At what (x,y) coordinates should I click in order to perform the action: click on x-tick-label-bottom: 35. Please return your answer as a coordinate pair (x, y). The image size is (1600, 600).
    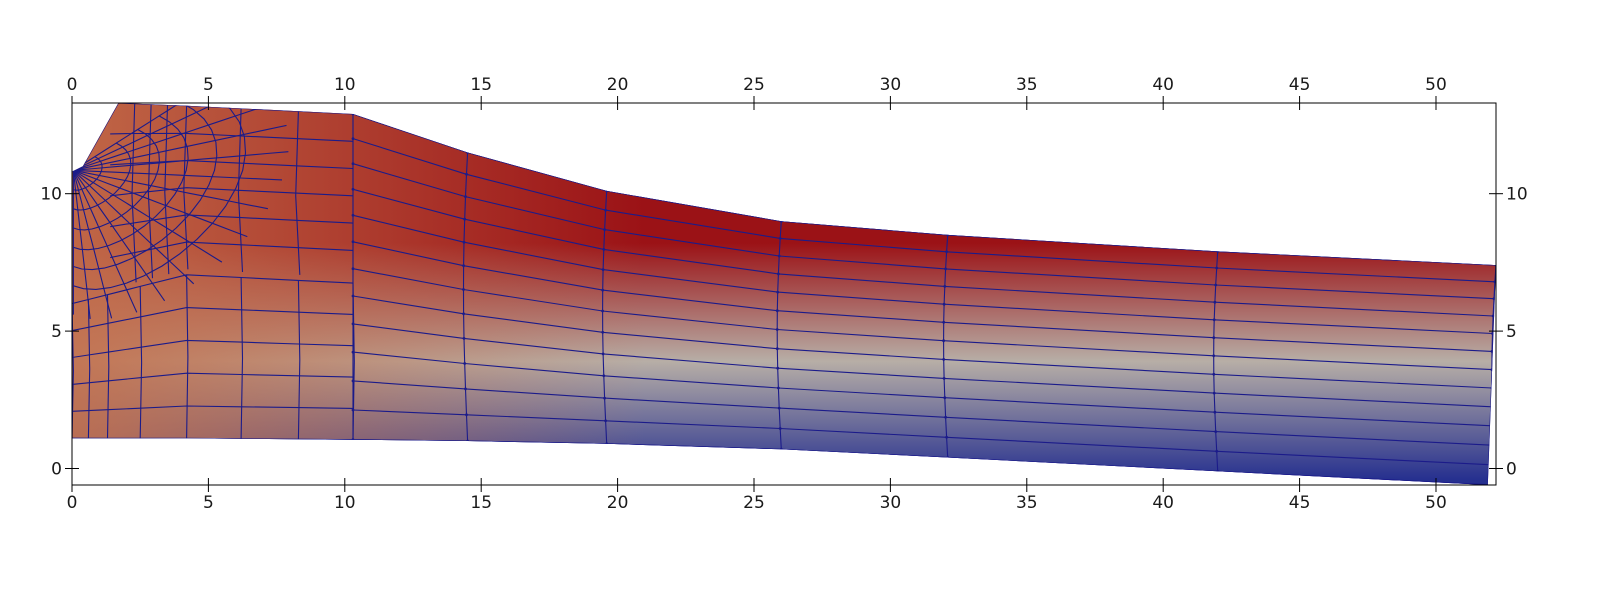
    Looking at the image, I should click on (1027, 503).